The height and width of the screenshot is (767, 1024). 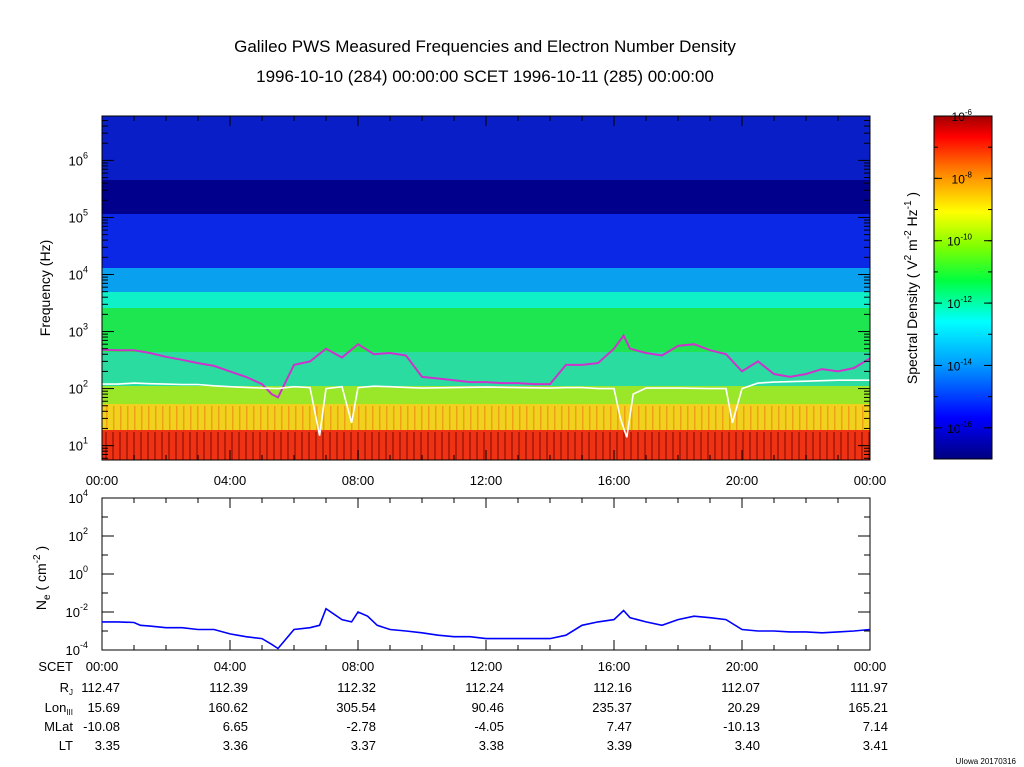 What do you see at coordinates (969, 112) in the screenshot?
I see `colorbar-tick-exp: -6` at bounding box center [969, 112].